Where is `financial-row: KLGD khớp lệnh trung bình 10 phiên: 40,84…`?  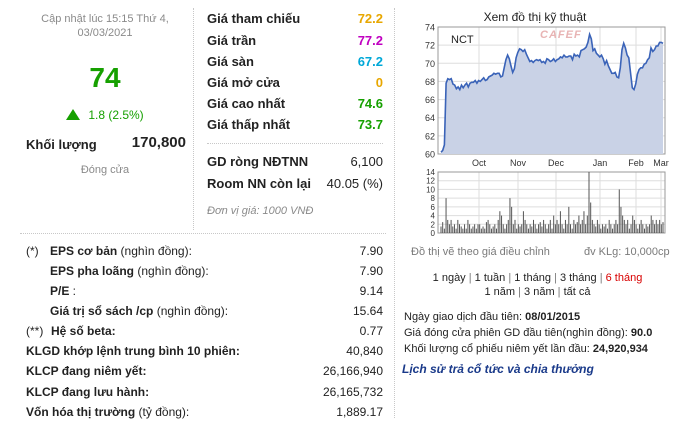
financial-row: KLGD khớp lệnh trung bình 10 phiên: 40,84… is located at coordinates (204, 354).